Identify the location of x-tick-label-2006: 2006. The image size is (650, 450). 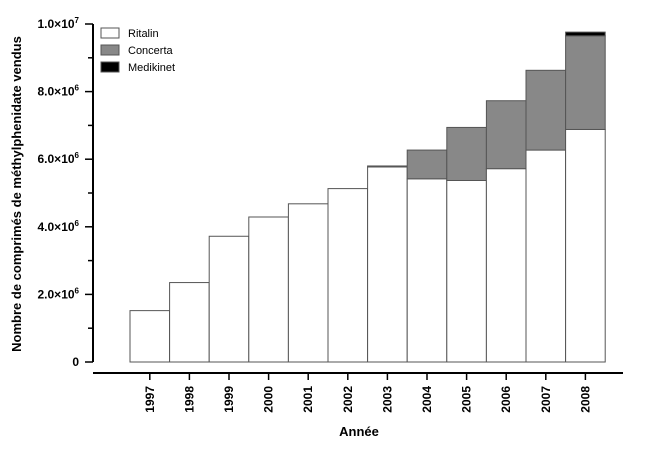
(506, 399).